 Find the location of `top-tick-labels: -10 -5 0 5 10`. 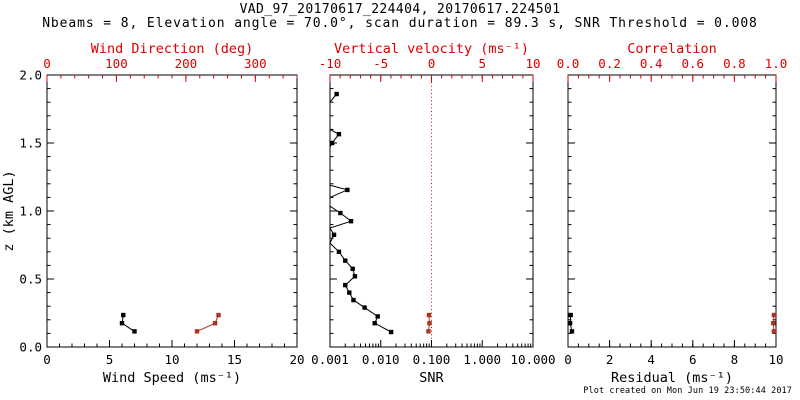

top-tick-labels: -10 -5 0 5 10 is located at coordinates (430, 63).